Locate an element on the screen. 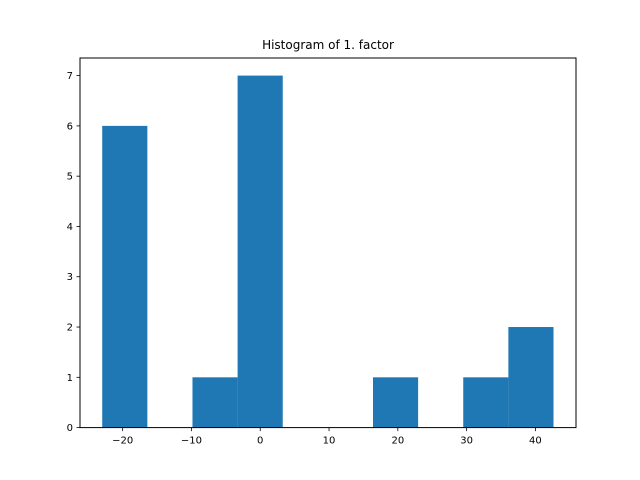 The image size is (640, 480). x-tick-label: 30 is located at coordinates (466, 441).